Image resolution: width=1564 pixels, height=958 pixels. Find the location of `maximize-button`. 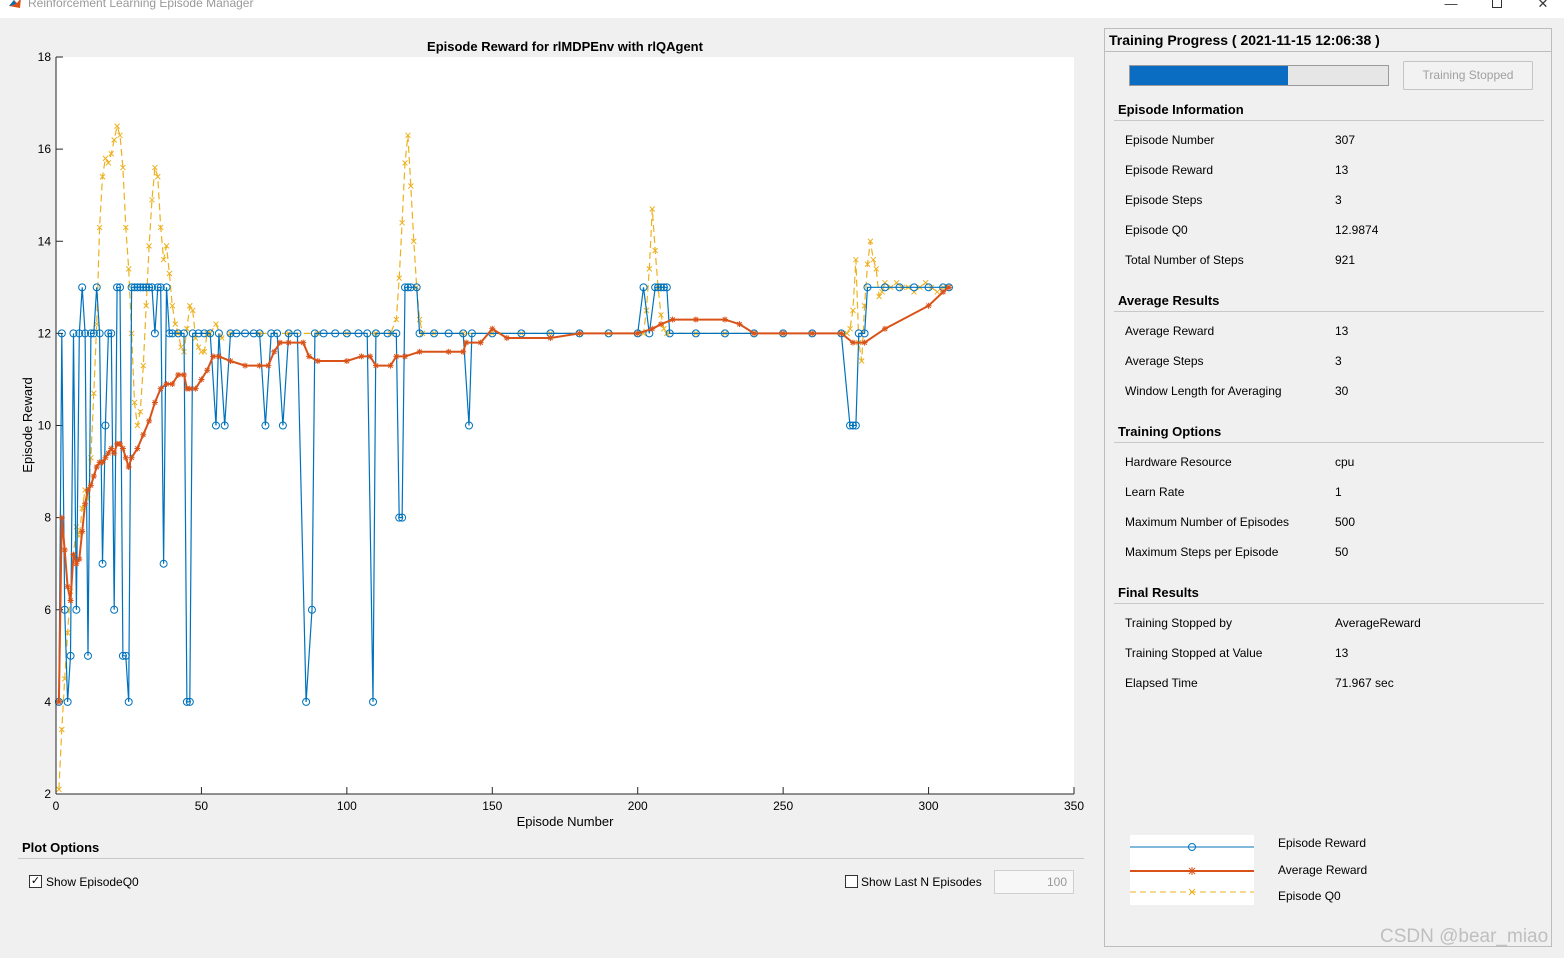

maximize-button is located at coordinates (1497, 9).